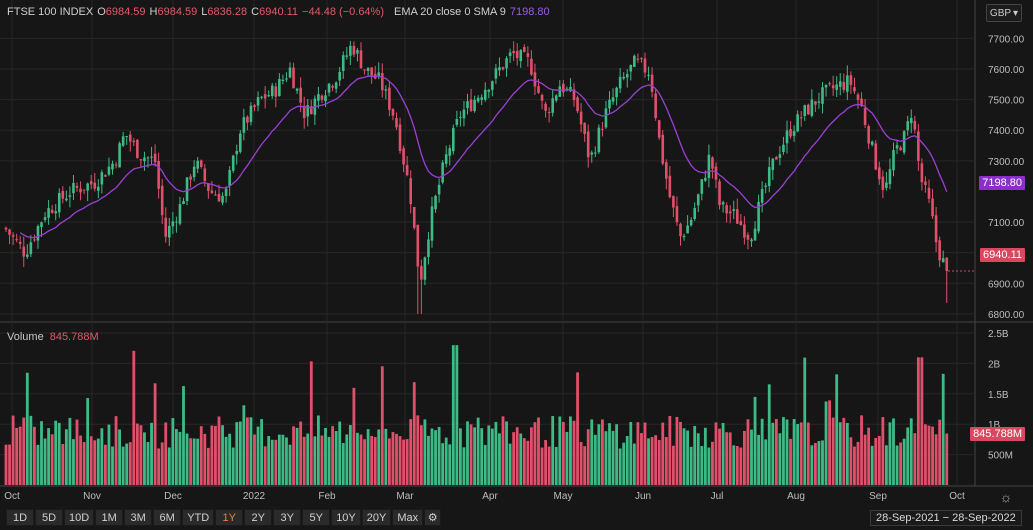 The image size is (1033, 530). What do you see at coordinates (49, 517) in the screenshot?
I see `range-button-5d: 5D` at bounding box center [49, 517].